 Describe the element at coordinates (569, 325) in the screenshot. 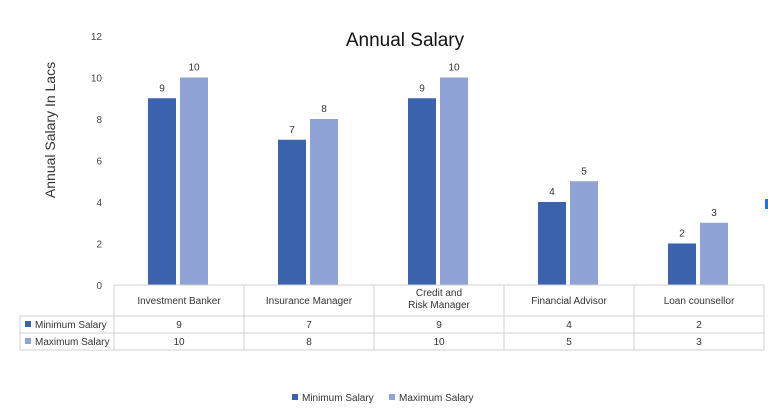

I see `table-cell-value: 4` at that location.